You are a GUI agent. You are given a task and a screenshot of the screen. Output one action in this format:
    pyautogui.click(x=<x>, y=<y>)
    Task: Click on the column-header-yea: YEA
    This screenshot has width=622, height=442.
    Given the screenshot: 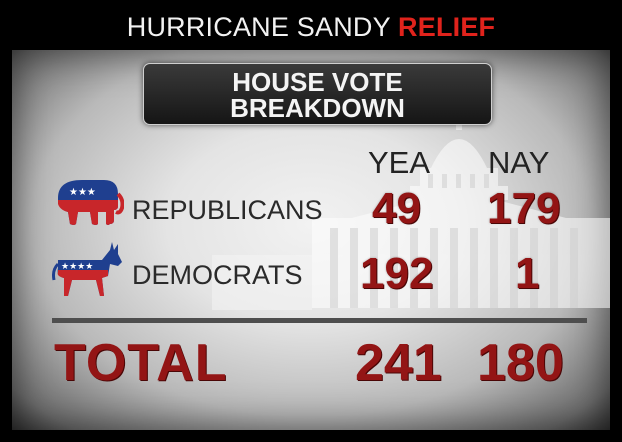 What is the action you would take?
    pyautogui.click(x=399, y=162)
    